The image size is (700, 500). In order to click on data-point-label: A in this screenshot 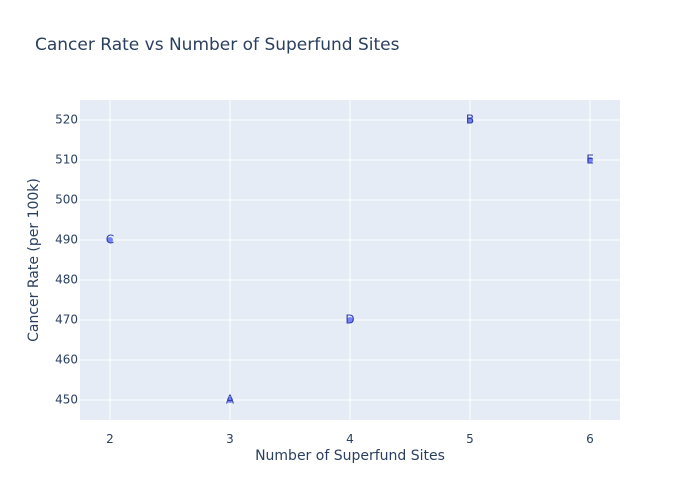, I will do `click(230, 400)`.